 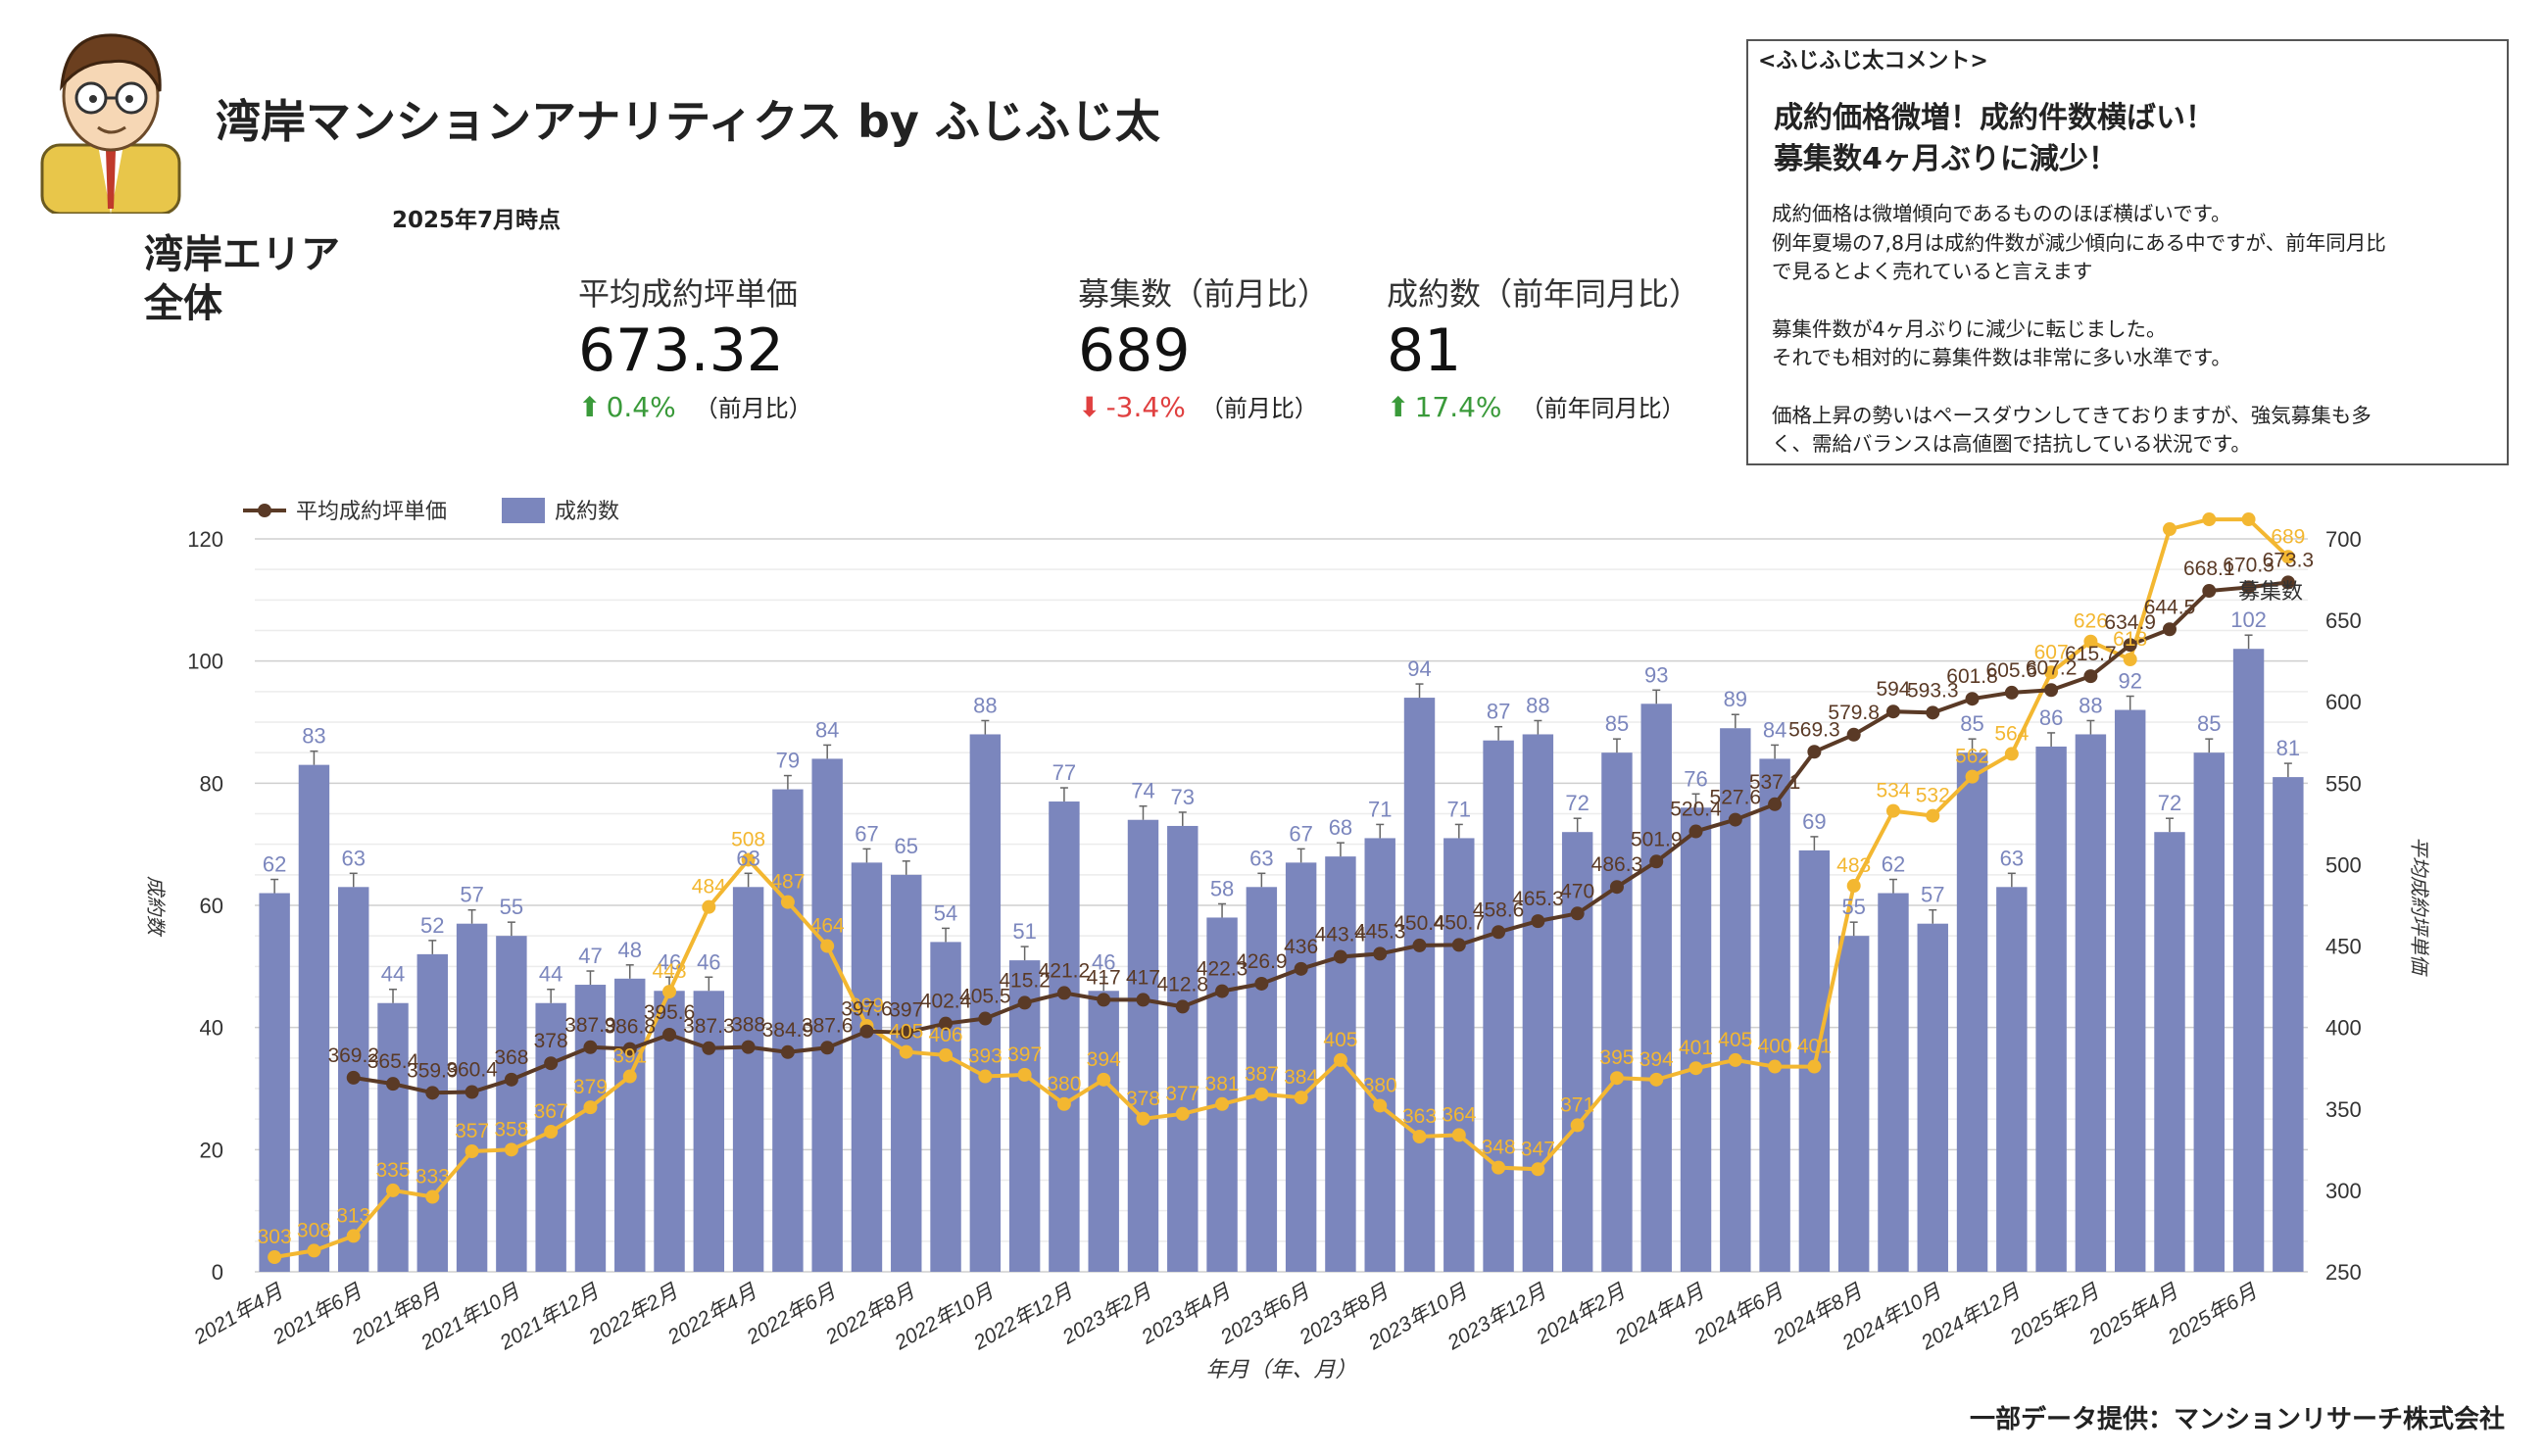 What do you see at coordinates (681, 350) in the screenshot?
I see `kpi-value: 673.32` at bounding box center [681, 350].